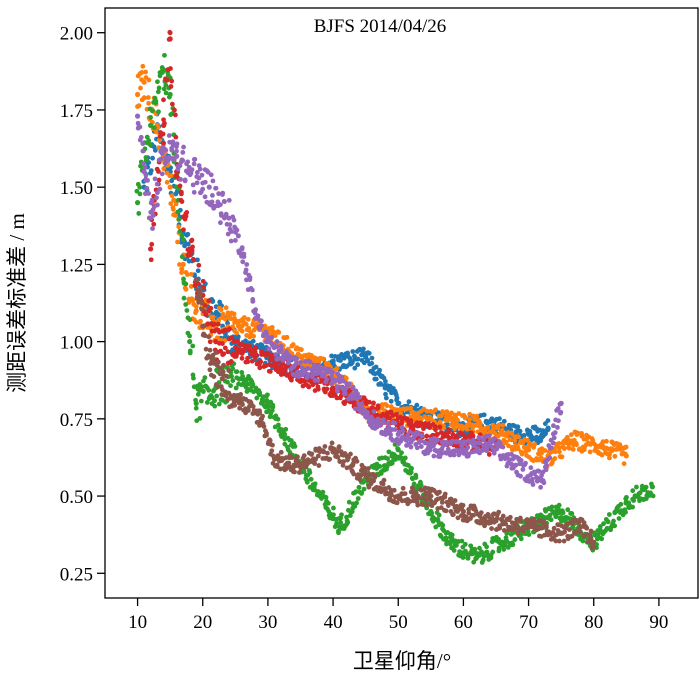  I want to click on y-tick-label: 1.50, so click(76, 188).